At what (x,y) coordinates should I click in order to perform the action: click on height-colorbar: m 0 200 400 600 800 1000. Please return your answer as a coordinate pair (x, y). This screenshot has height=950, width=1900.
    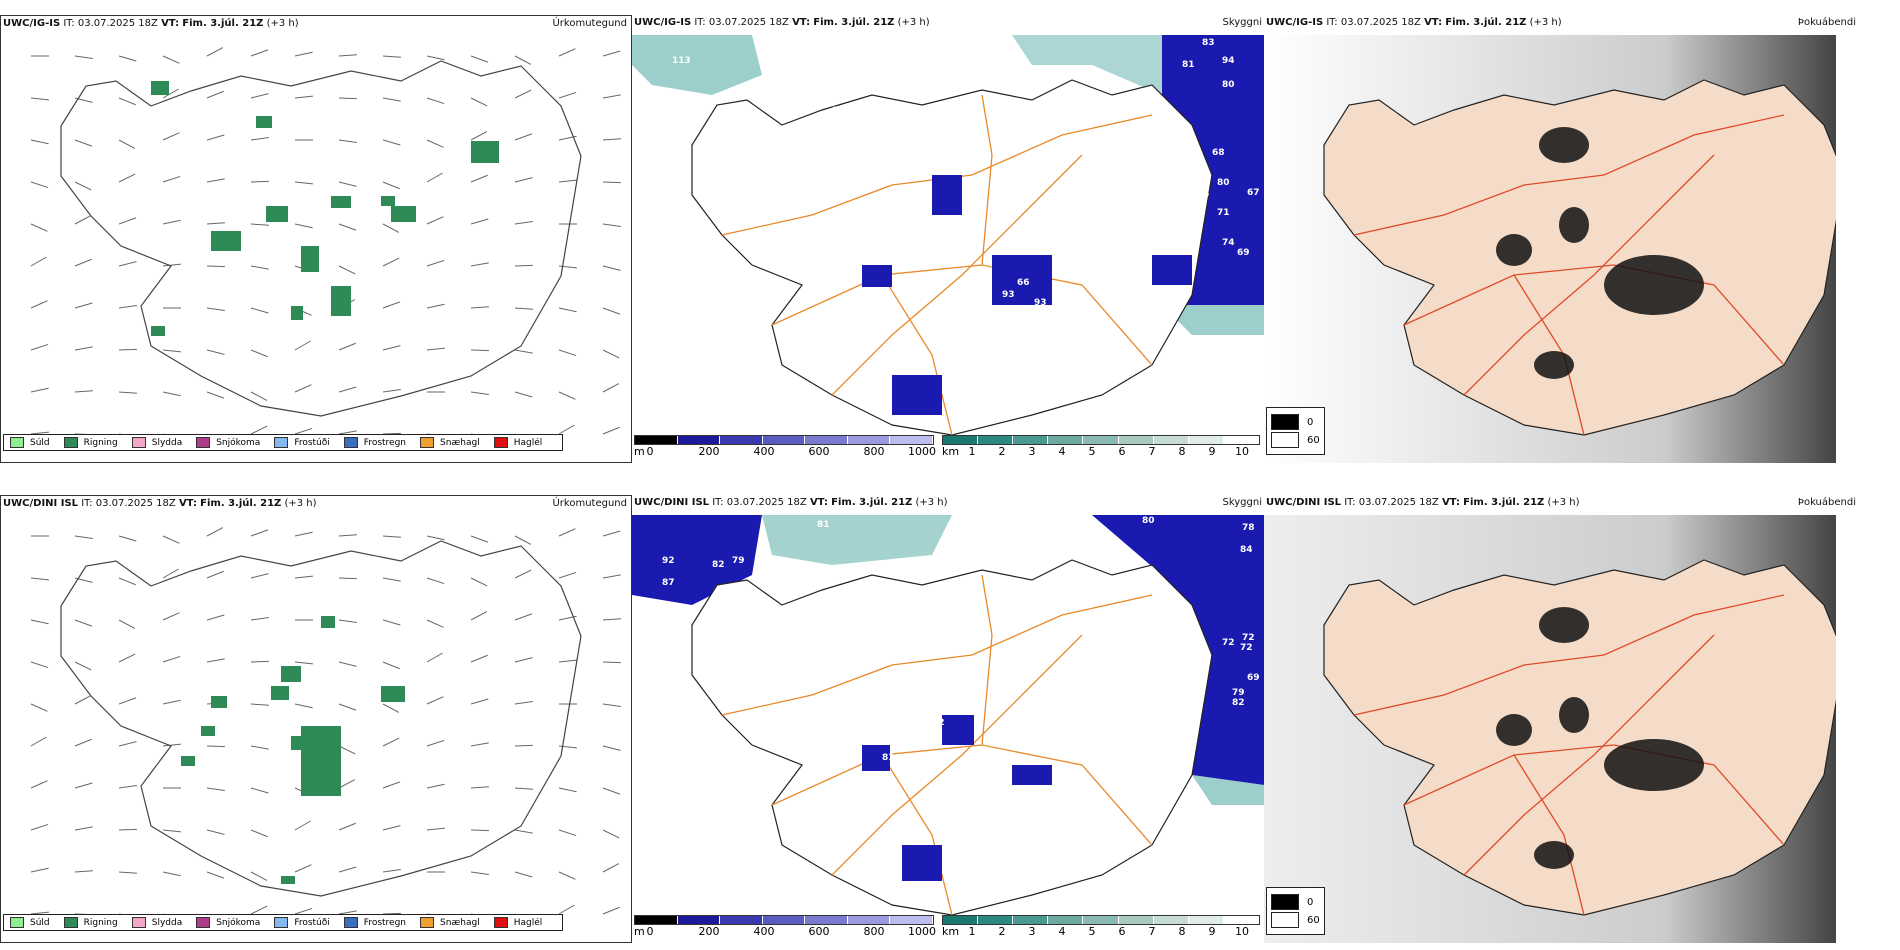
    Looking at the image, I should click on (785, 927).